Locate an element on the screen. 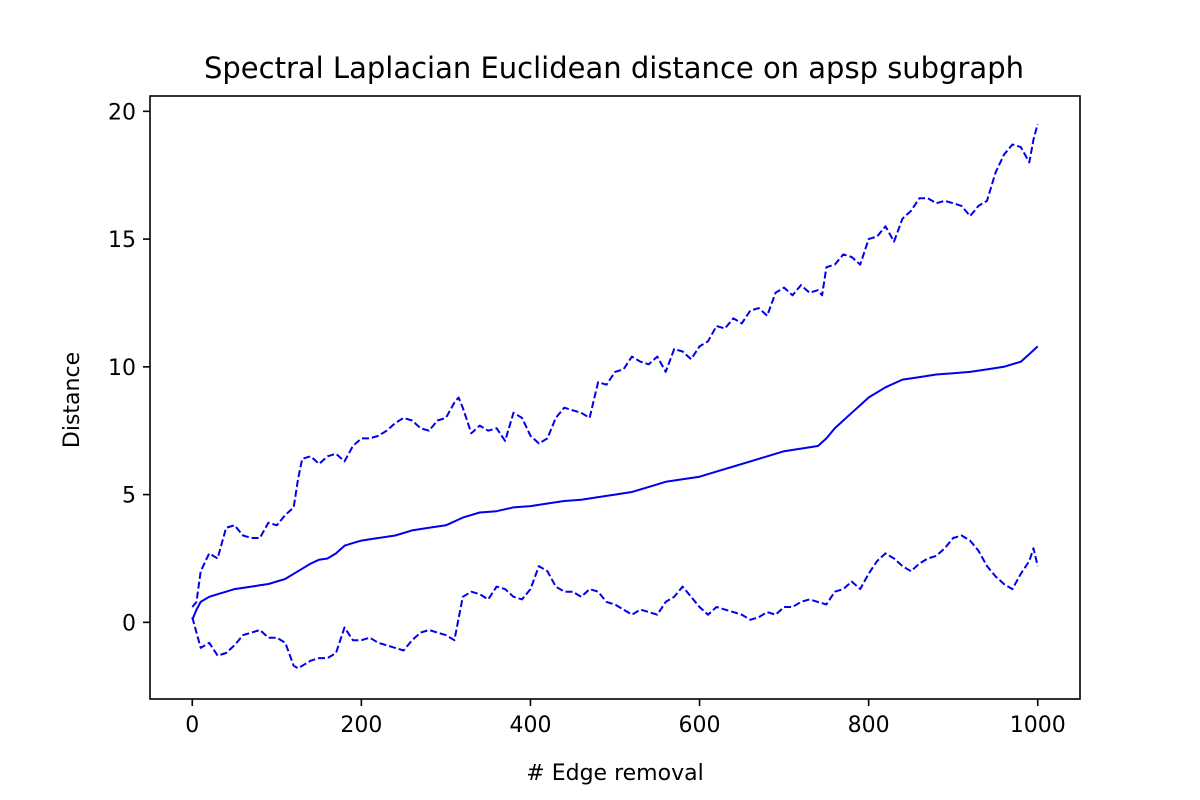  y-axis-label: Distance is located at coordinates (72, 400).